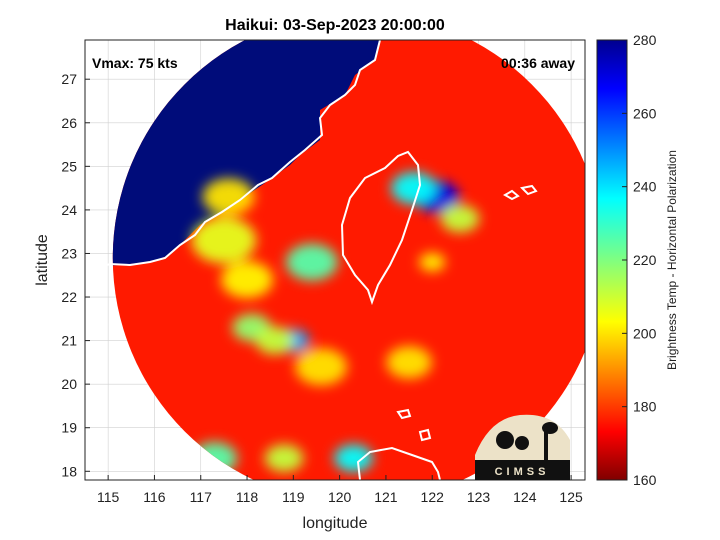 Image resolution: width=720 pixels, height=540 pixels. Describe the element at coordinates (247, 497) in the screenshot. I see `x-tick-label: 118` at that location.